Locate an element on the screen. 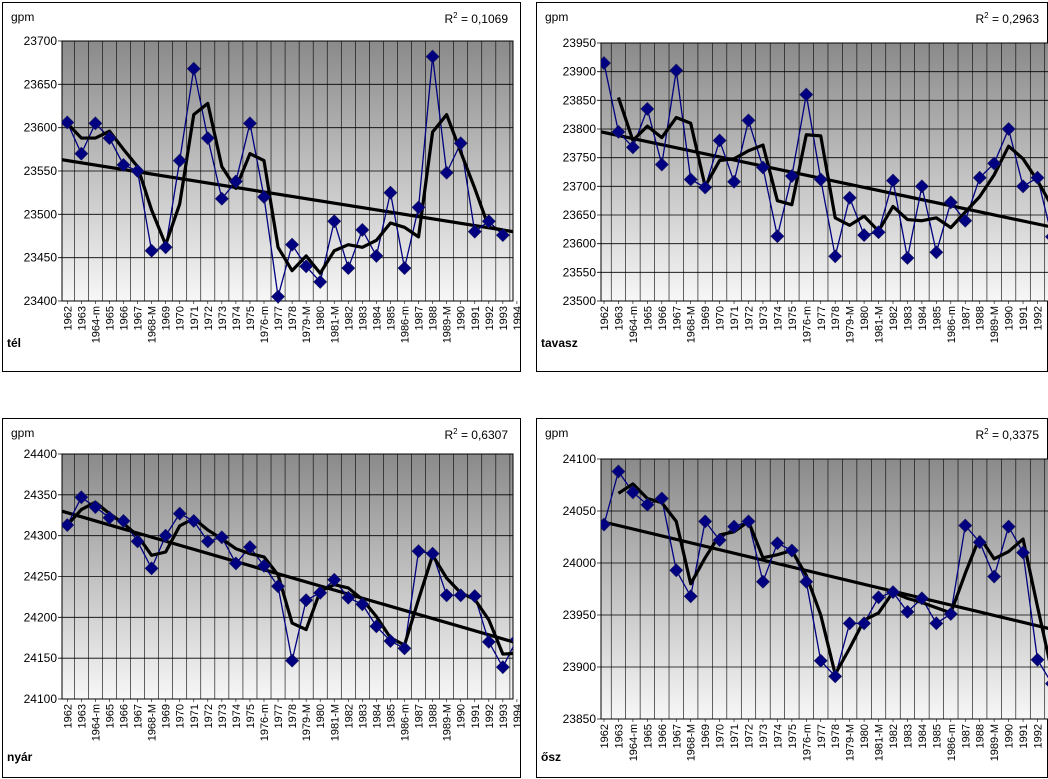 Image resolution: width=1048 pixels, height=779 pixels. y-tick-label: 24350 is located at coordinates (41, 495).